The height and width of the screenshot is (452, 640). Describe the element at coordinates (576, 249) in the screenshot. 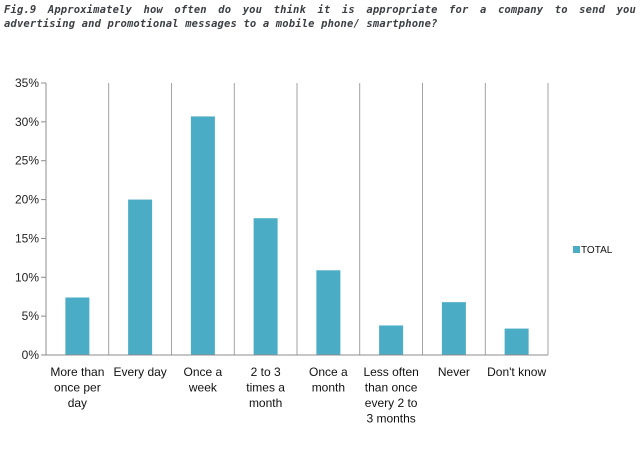

I see `legend-swatch` at that location.